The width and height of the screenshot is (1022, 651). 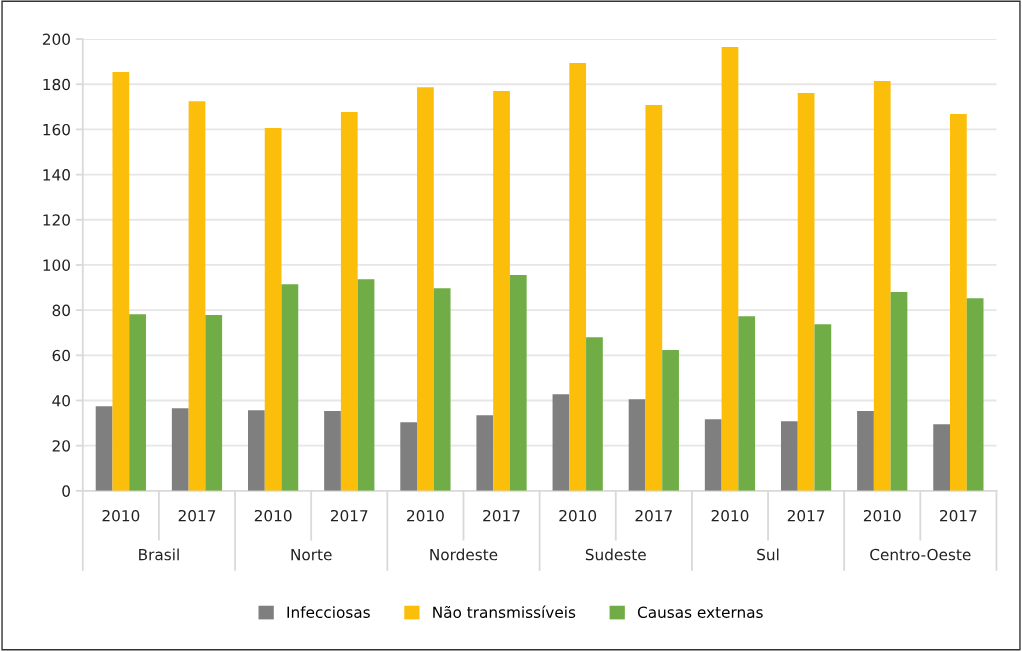 I want to click on y-tick-label: 160, so click(x=56, y=129).